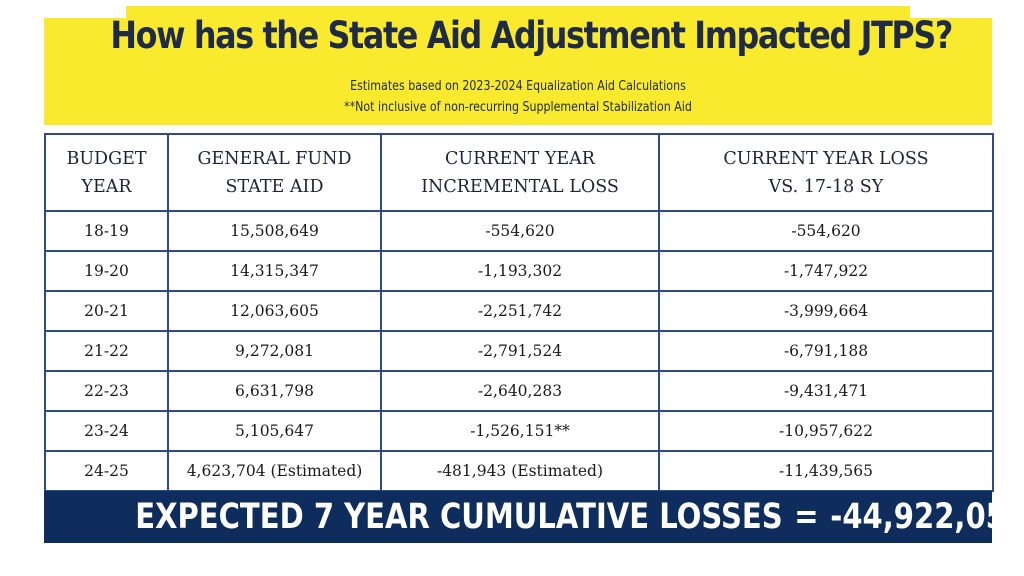 The width and height of the screenshot is (1024, 576). What do you see at coordinates (106, 172) in the screenshot?
I see `header-budget-year: BUDGET YEAR` at bounding box center [106, 172].